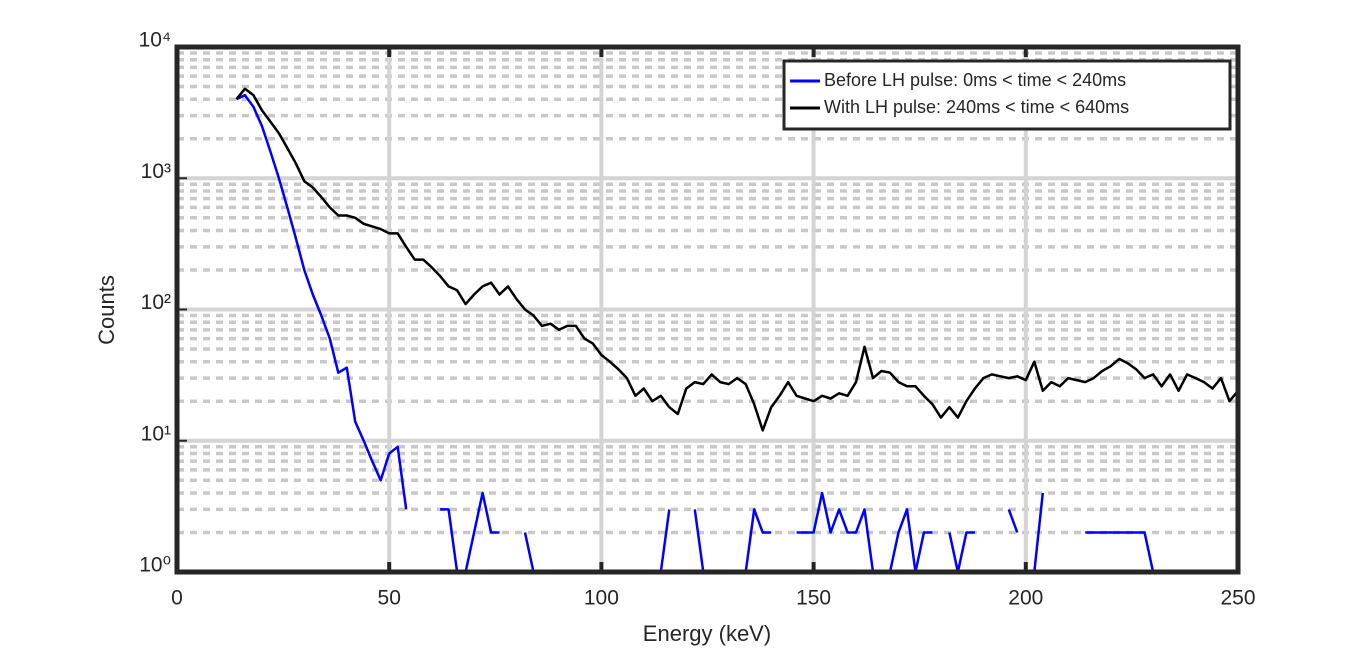 This screenshot has width=1366, height=652. I want to click on x-tick-label: 0, so click(177, 598).